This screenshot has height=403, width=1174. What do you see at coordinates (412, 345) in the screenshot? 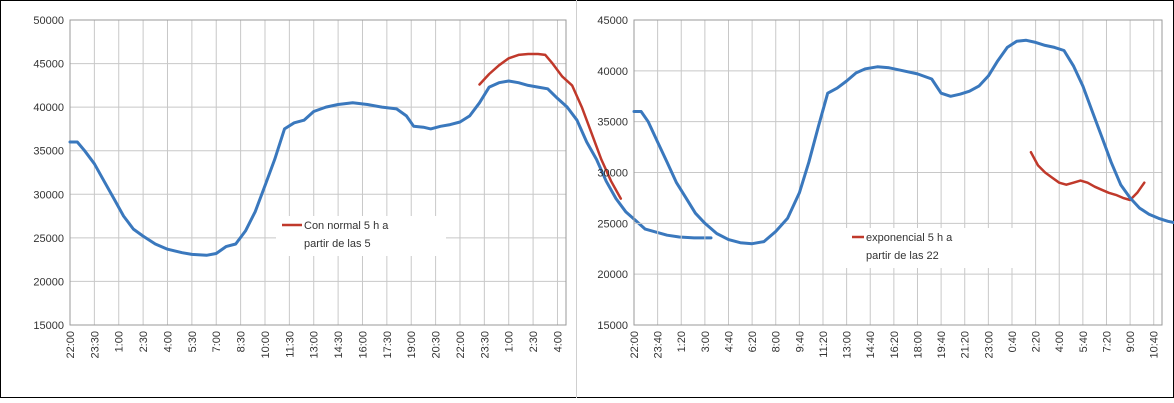
I see `x-tick-label: 19:00` at bounding box center [412, 345].